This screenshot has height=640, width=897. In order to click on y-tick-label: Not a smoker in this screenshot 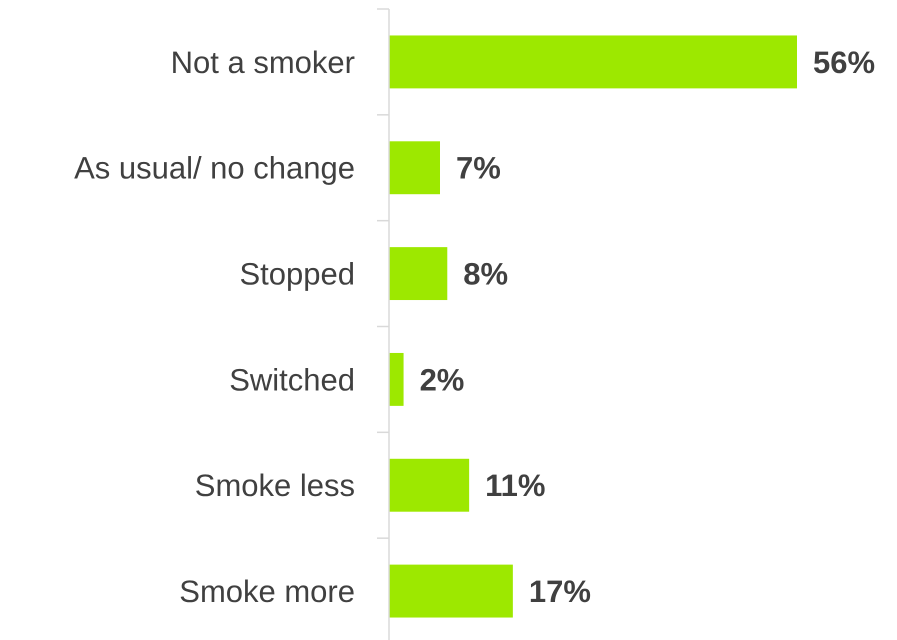, I will do `click(262, 62)`.